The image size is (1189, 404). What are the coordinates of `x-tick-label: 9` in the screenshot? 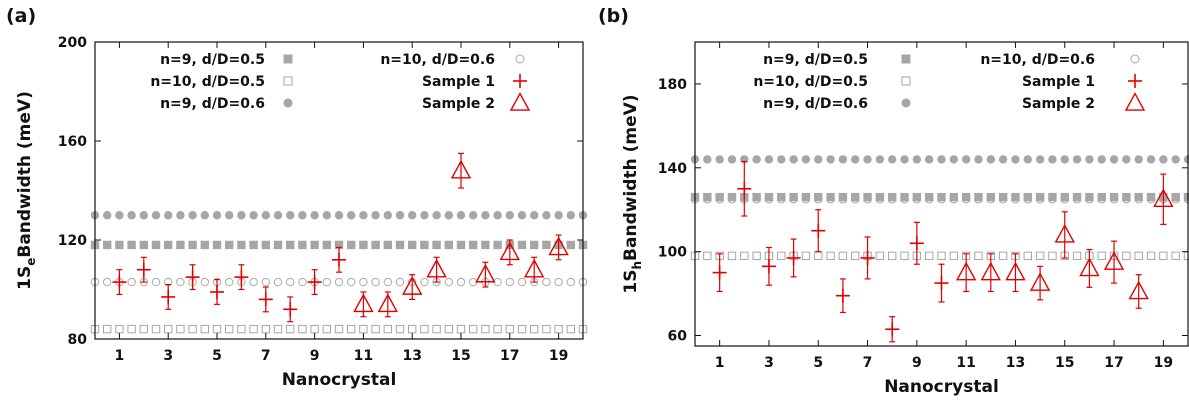 It's located at (917, 363).